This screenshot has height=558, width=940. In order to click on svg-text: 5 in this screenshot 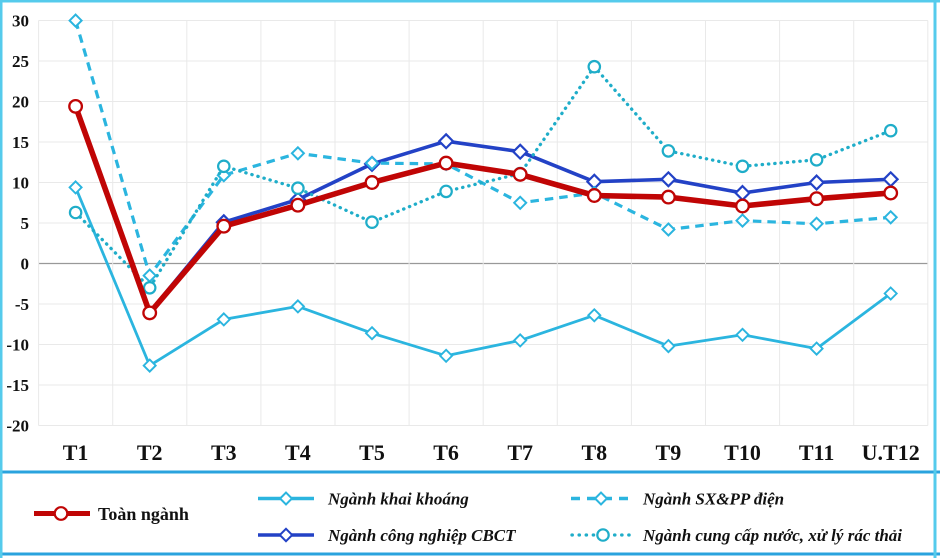, I will do `click(25, 223)`.